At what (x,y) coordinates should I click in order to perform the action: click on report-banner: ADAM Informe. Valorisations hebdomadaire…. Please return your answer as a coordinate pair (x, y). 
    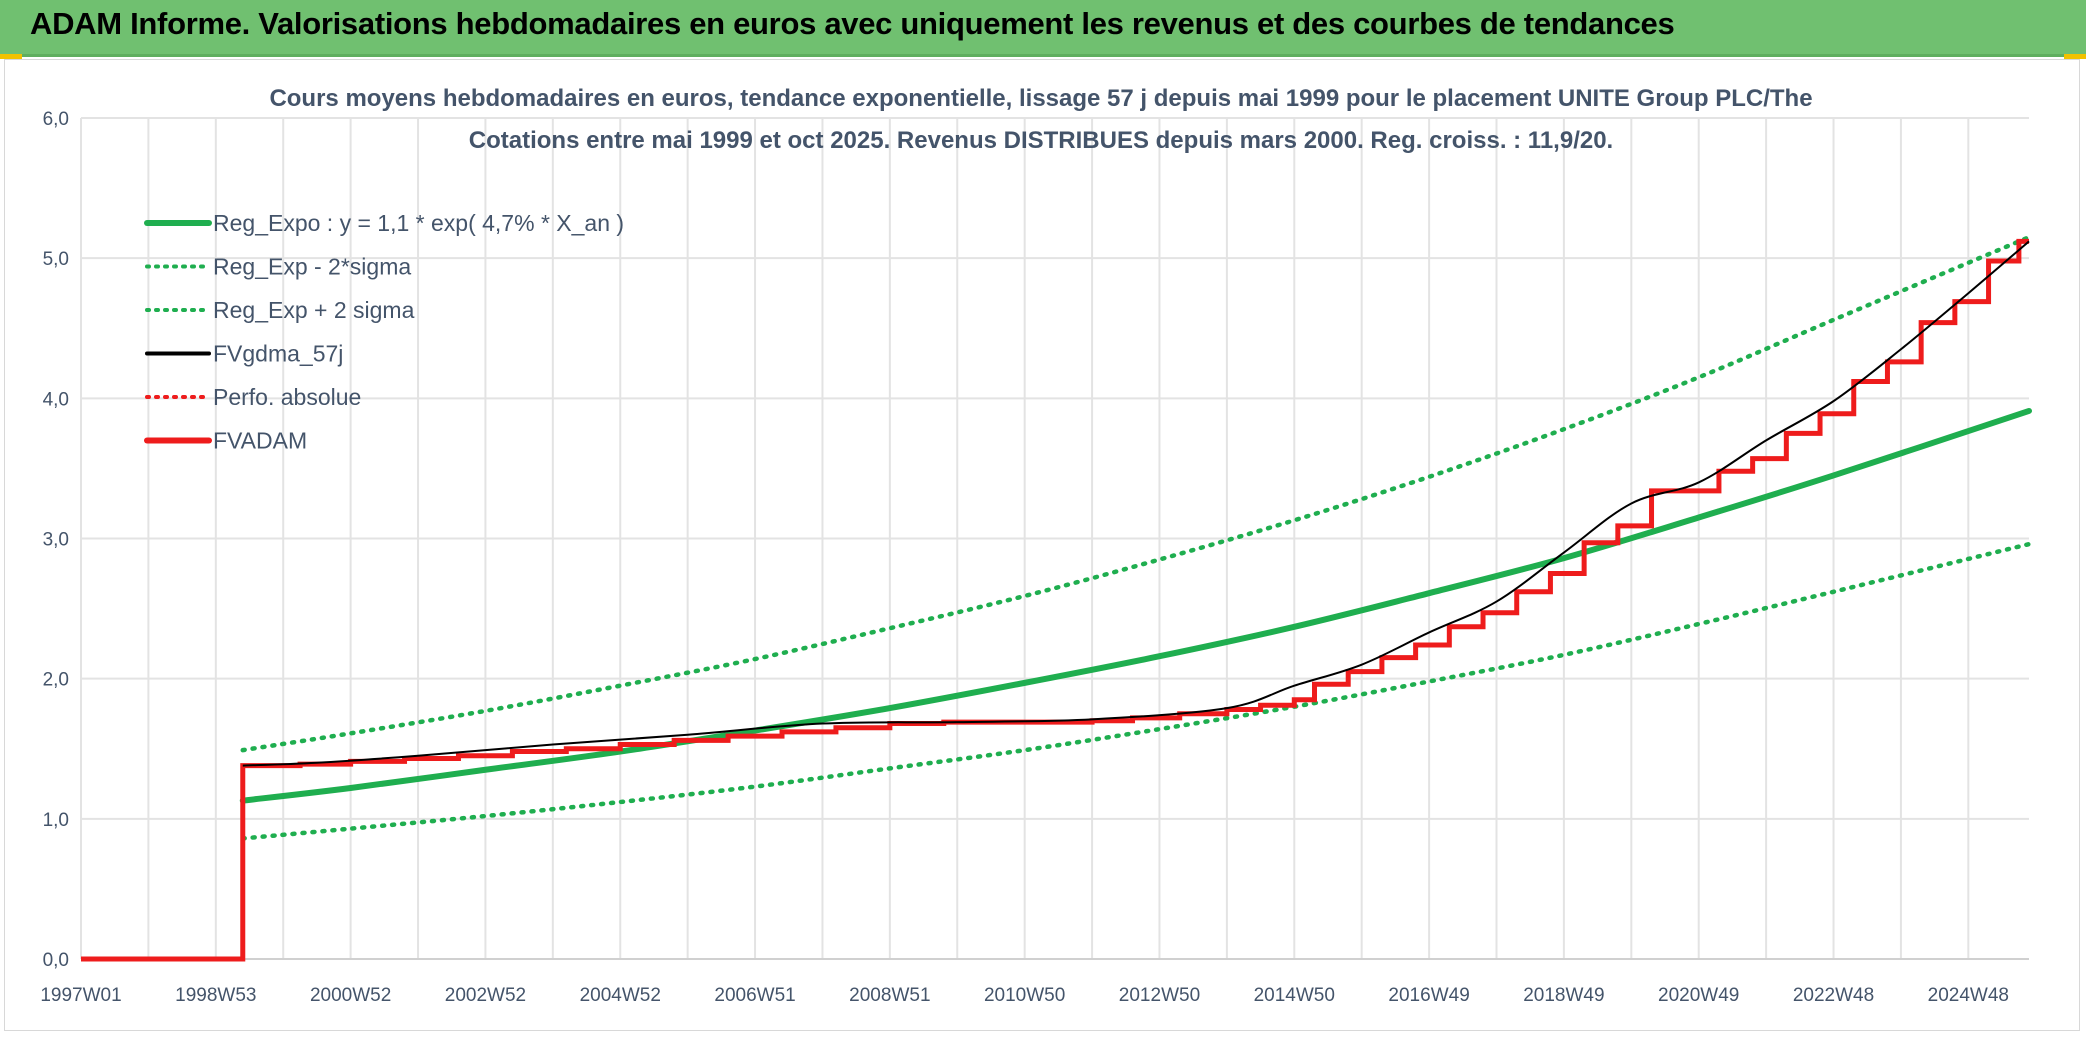
    Looking at the image, I should click on (1043, 28).